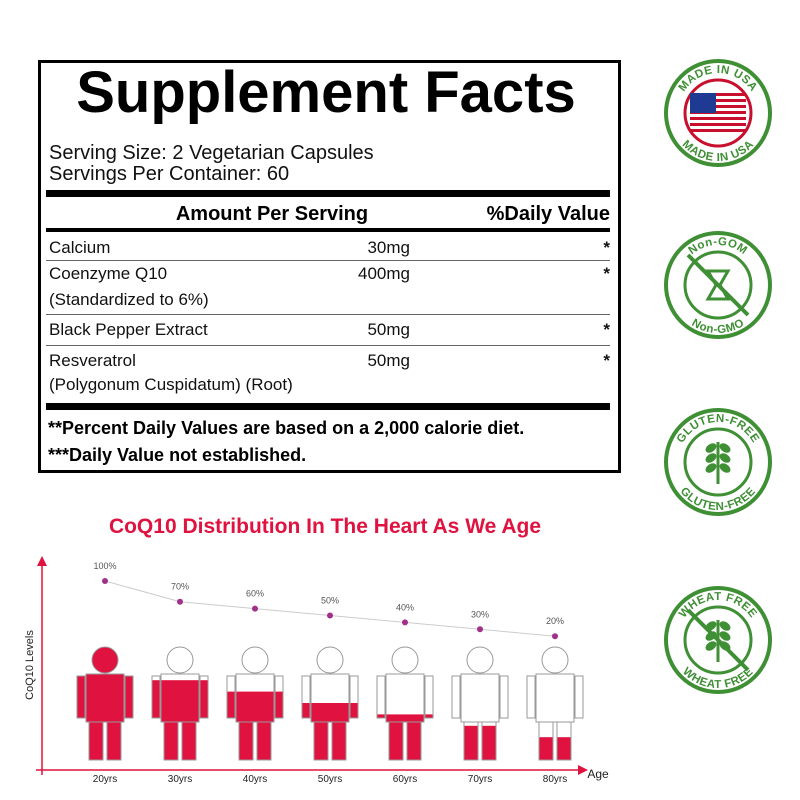  I want to click on dv-header: %Daily Value, so click(548, 214).